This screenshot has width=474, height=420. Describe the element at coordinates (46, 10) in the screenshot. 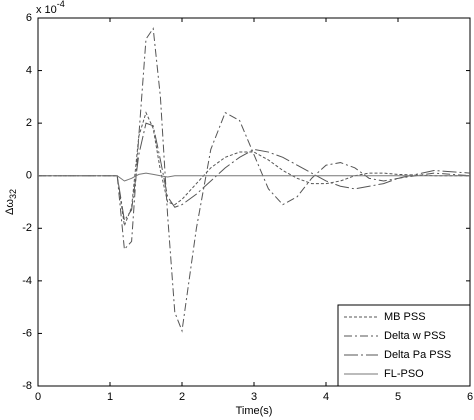

I see `y-exponent-base: x 10` at that location.